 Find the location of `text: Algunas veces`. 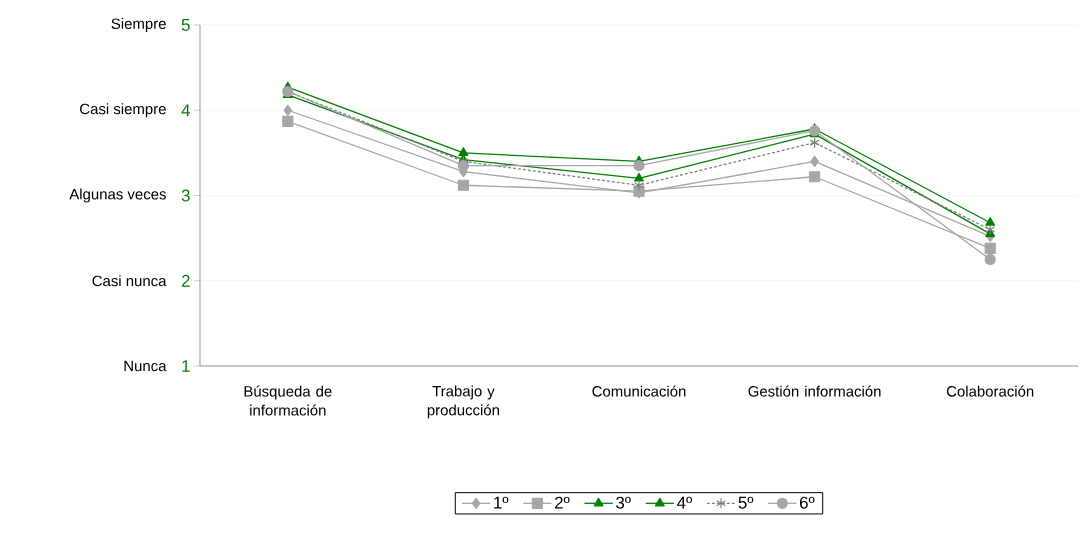

text: Algunas veces is located at coordinates (117, 195).